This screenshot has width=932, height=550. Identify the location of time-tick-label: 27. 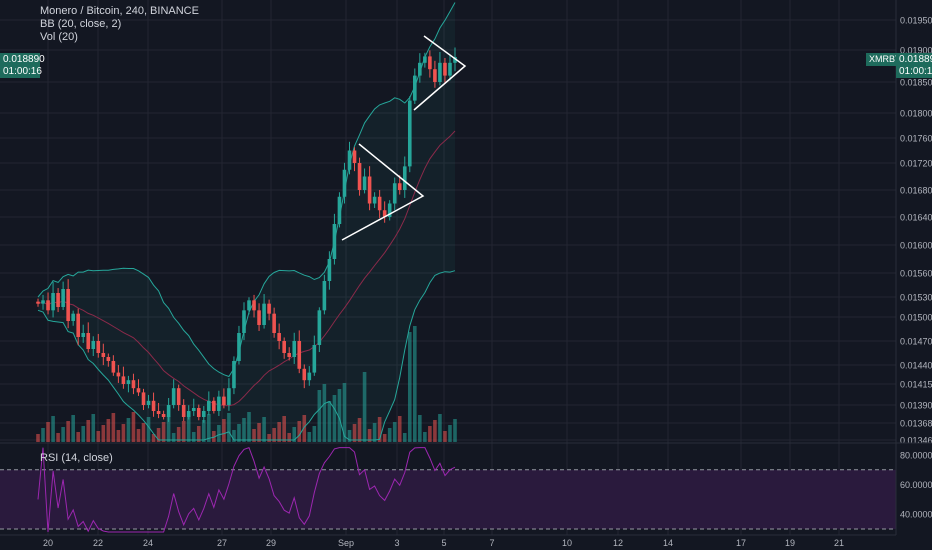
(222, 543).